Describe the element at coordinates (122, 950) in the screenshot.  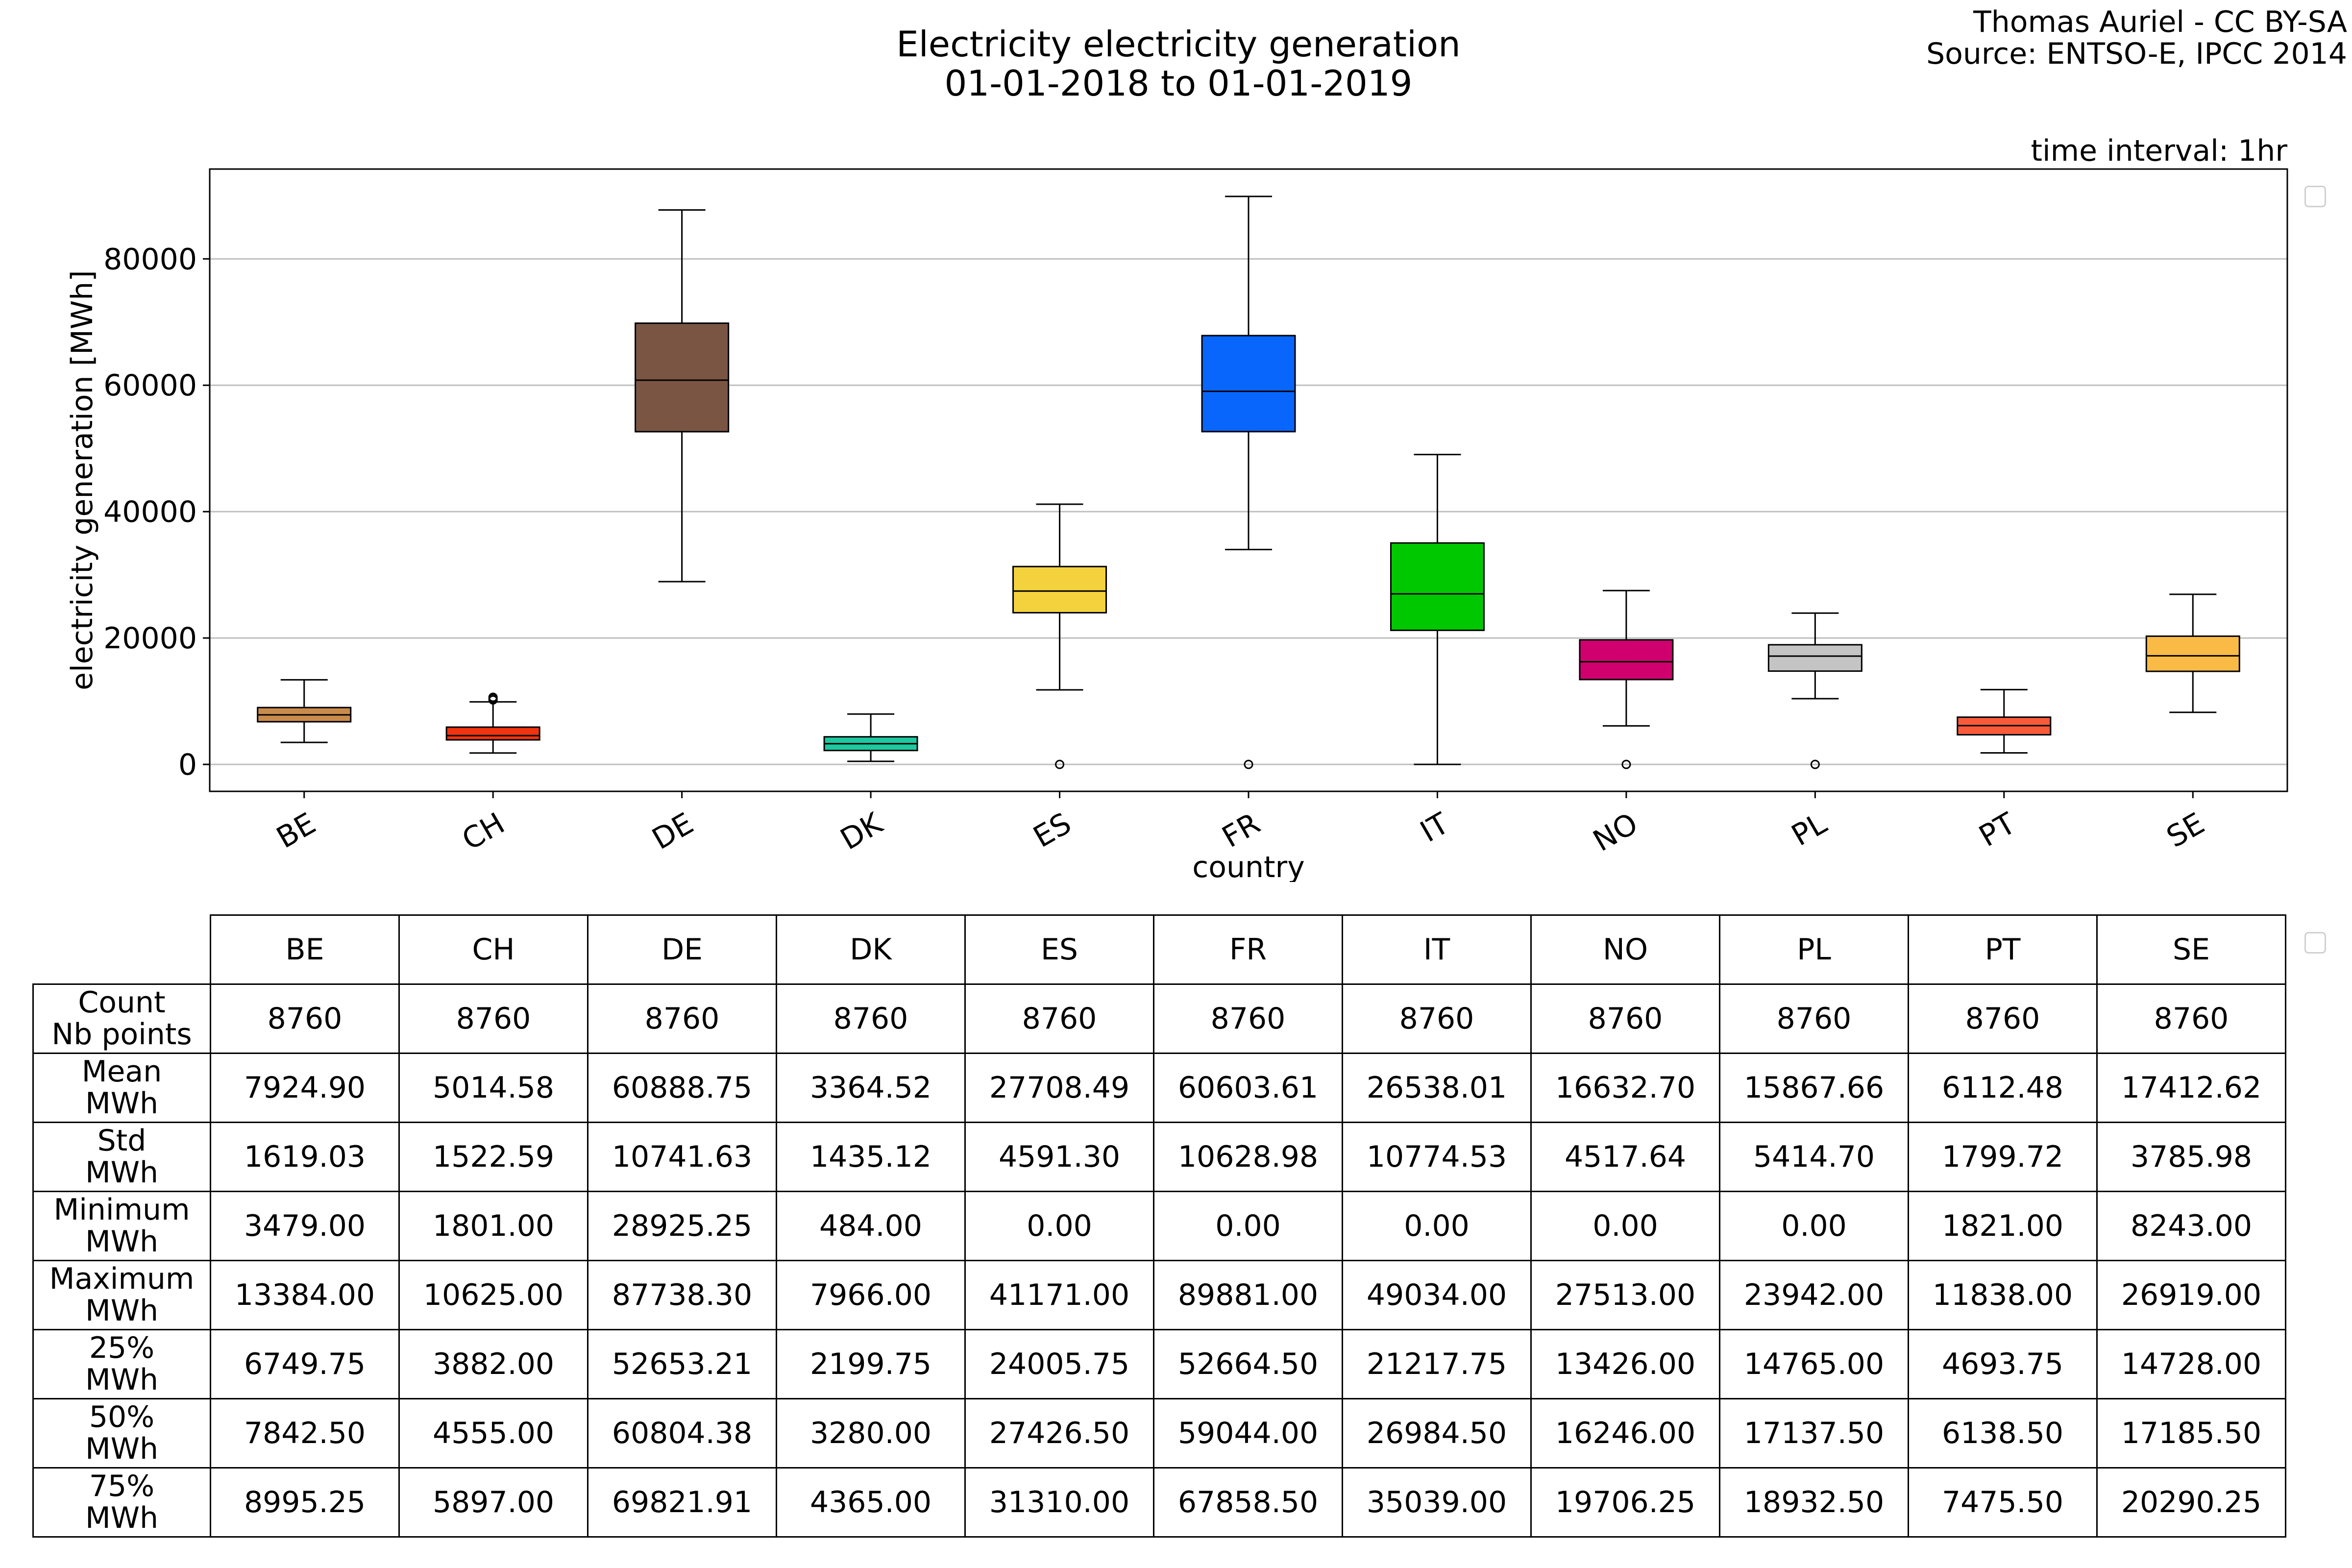
I see `table-corner` at that location.